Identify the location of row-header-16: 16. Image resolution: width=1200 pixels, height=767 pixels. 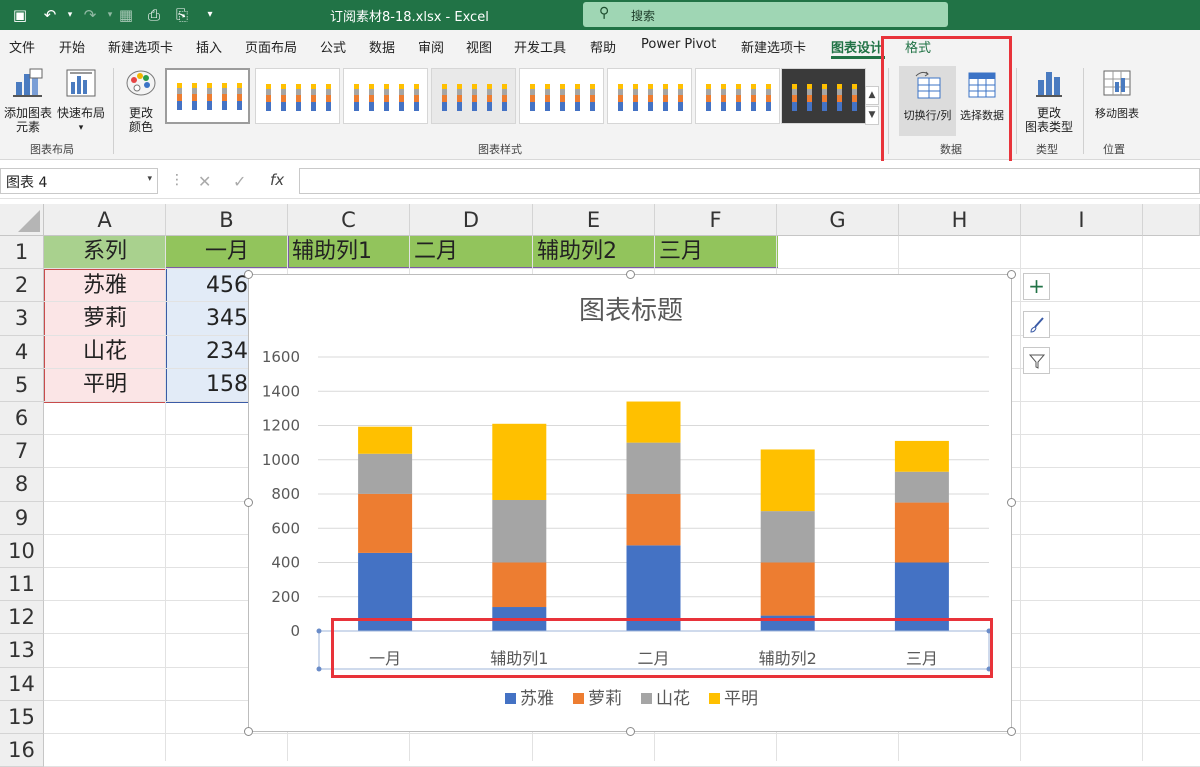
(22, 750).